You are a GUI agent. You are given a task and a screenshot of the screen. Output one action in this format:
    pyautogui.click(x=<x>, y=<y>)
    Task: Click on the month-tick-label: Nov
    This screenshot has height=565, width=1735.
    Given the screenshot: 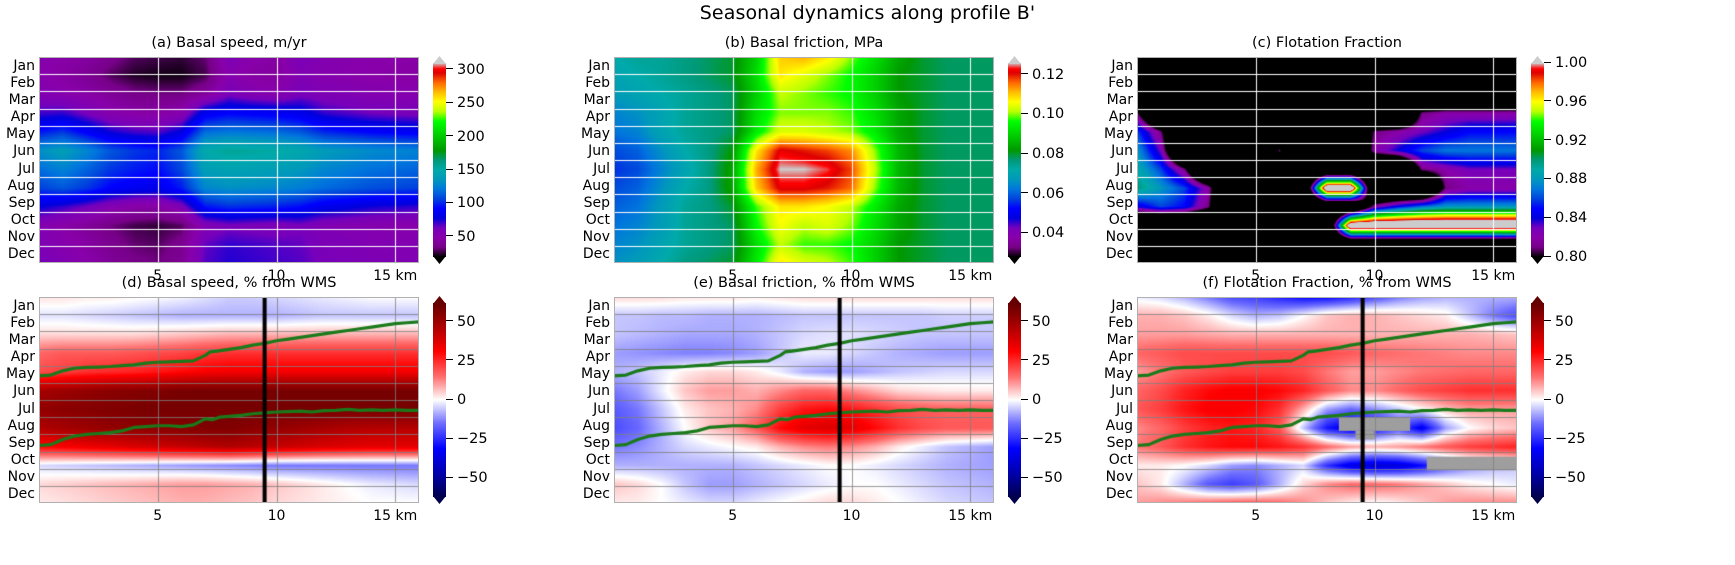 What is the action you would take?
    pyautogui.click(x=1119, y=477)
    